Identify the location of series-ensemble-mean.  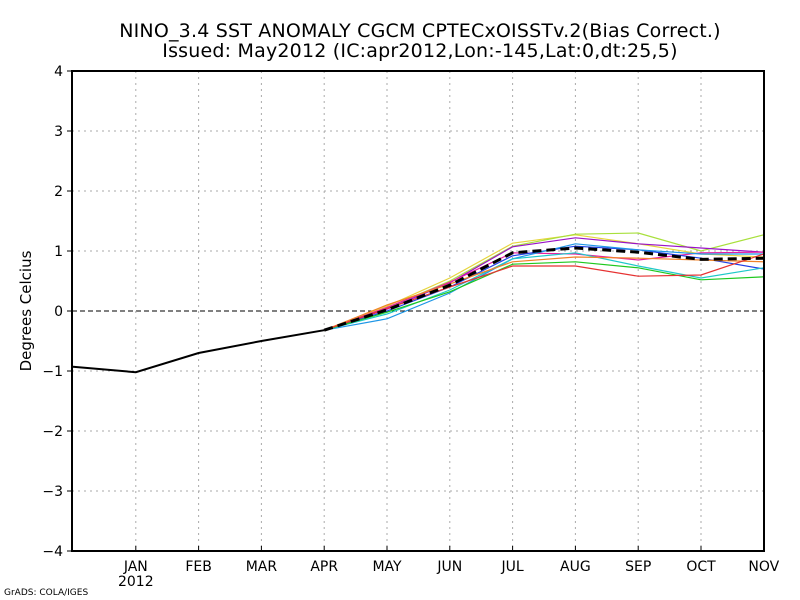
(543, 289).